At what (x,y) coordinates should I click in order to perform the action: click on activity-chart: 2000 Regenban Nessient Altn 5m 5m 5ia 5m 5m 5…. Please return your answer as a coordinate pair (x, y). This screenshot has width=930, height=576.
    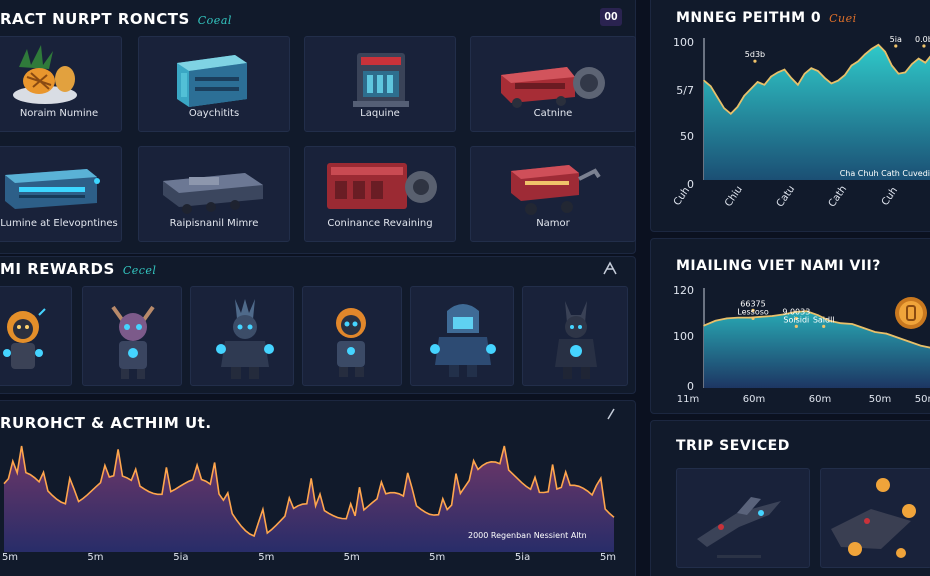
    Looking at the image, I should click on (309, 504).